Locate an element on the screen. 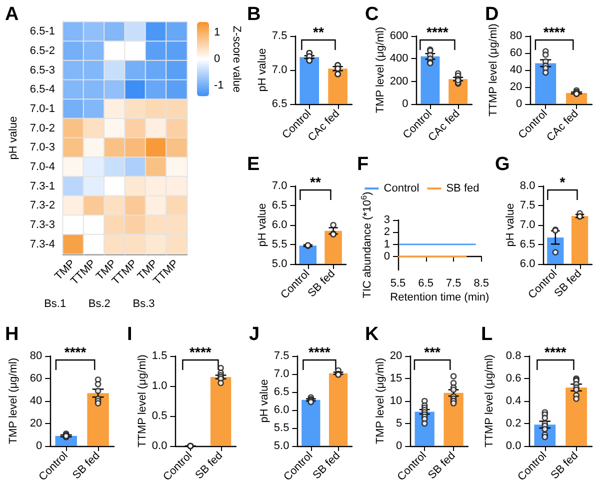 The image size is (600, 492). y-tick-label: 10 is located at coordinates (396, 401).